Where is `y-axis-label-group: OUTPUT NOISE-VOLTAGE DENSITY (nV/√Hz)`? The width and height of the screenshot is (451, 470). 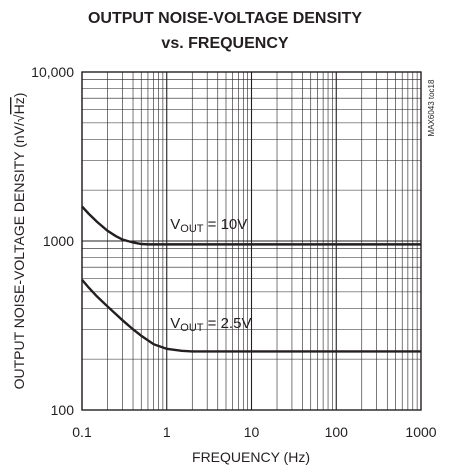
y-axis-label-group: OUTPUT NOISE-VOLTAGE DENSITY (nV/√Hz) is located at coordinates (19, 241).